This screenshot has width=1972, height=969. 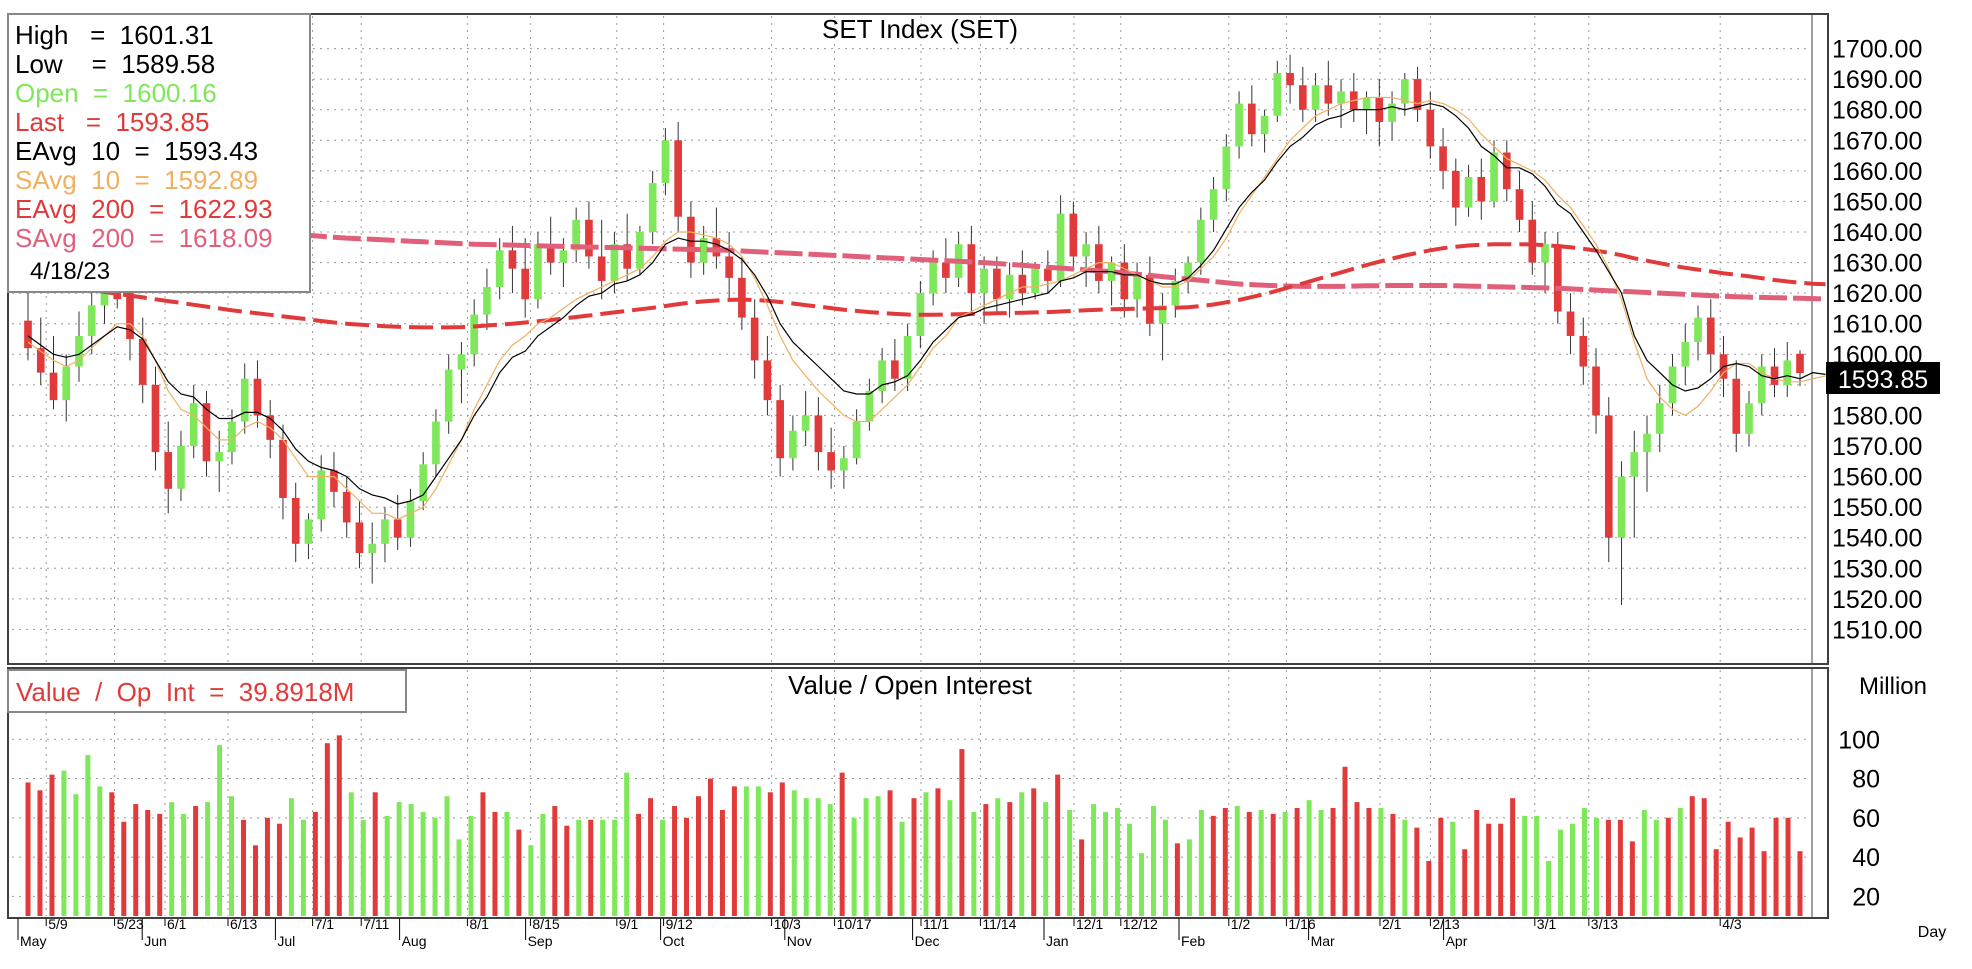 What do you see at coordinates (1089, 924) in the screenshot?
I see `date-tick-label: 12/1` at bounding box center [1089, 924].